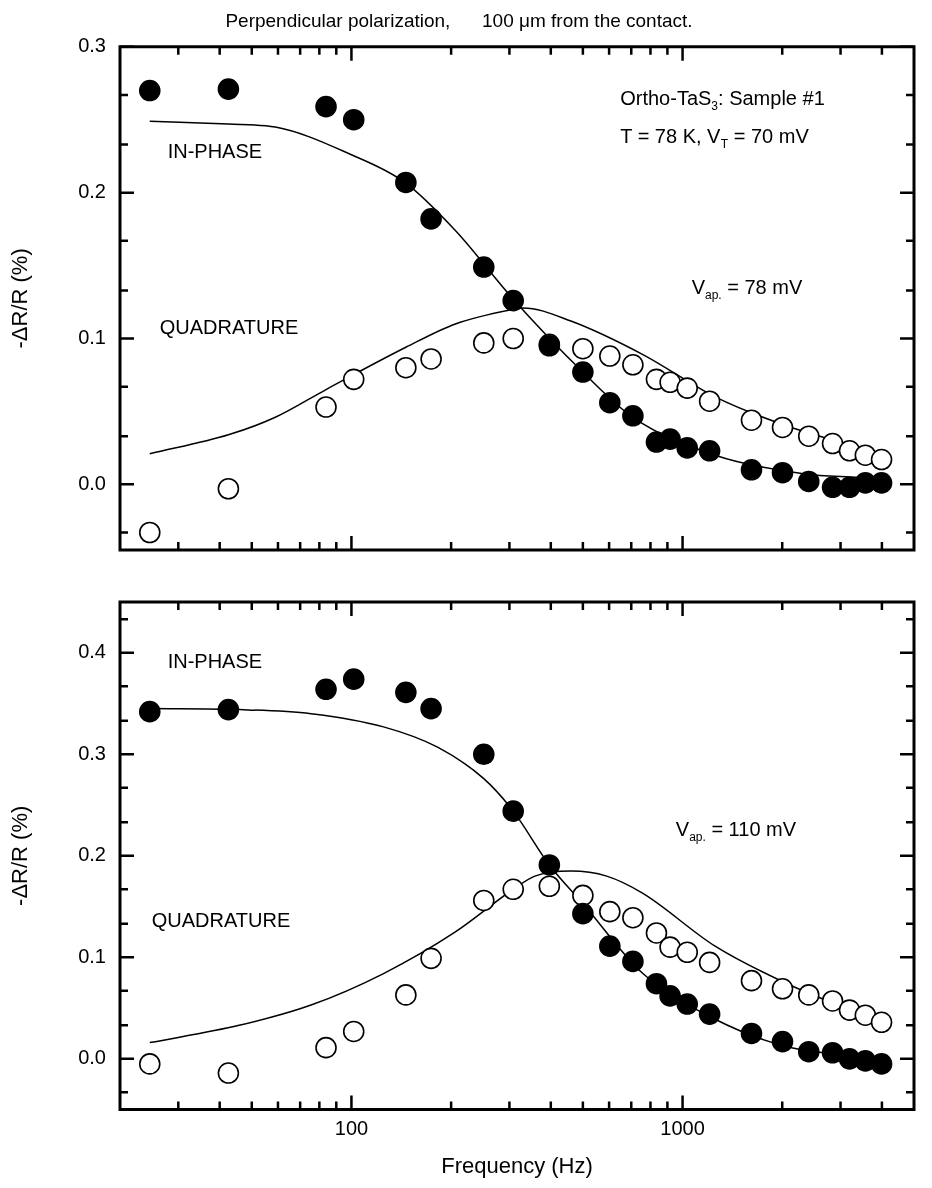 The width and height of the screenshot is (932, 1188). I want to click on y-tick-label: 0.4, so click(92, 651).